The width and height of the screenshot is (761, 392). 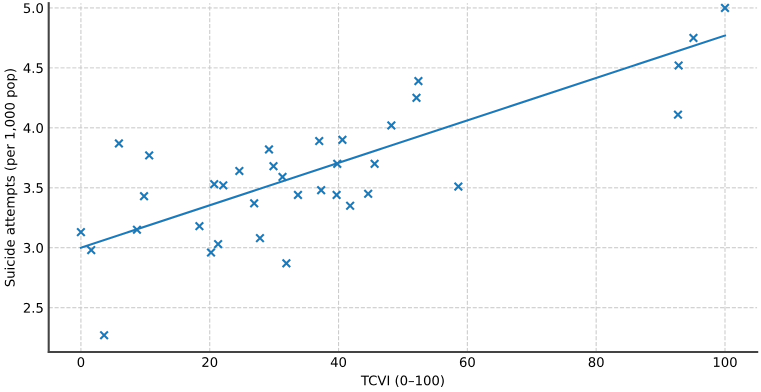 I want to click on x-tick-label: 20, so click(x=210, y=362).